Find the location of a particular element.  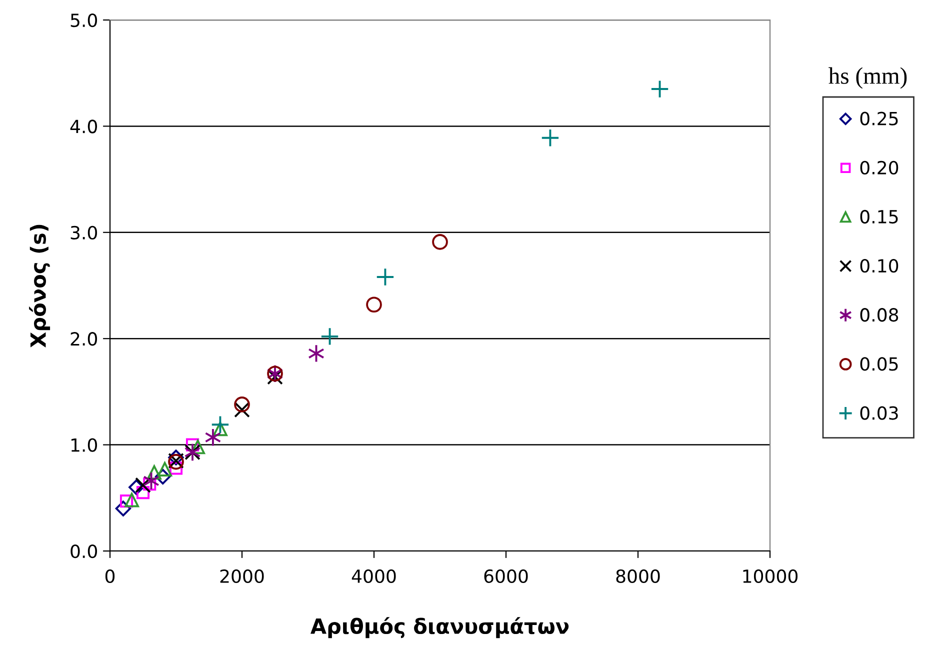

x-tick-label: 4000 is located at coordinates (374, 576).